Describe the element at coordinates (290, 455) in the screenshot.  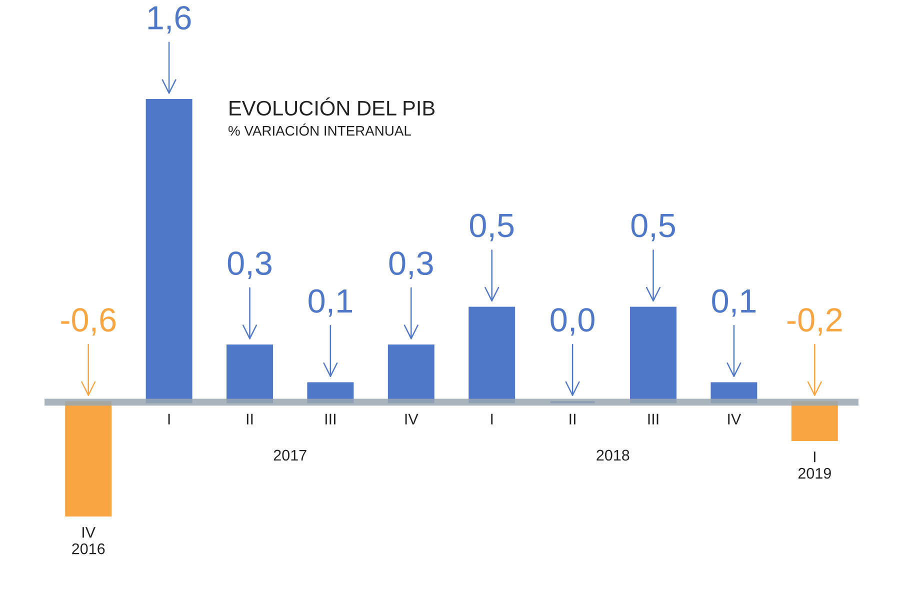
I see `annotation: 2017` at that location.